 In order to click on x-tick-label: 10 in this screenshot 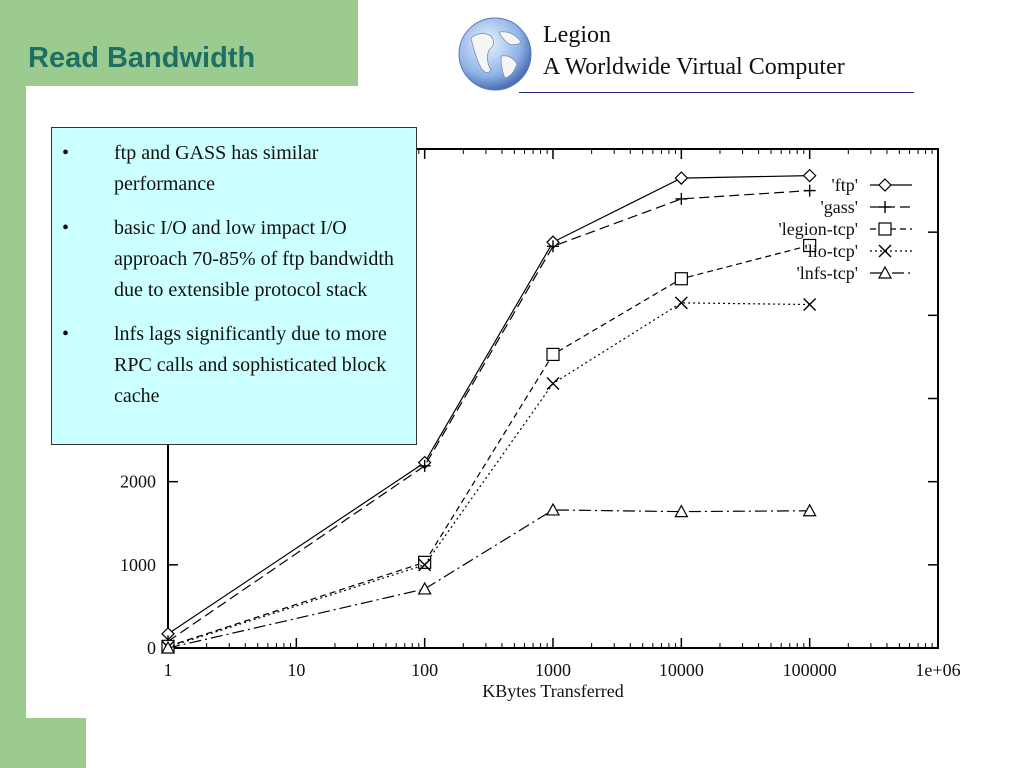, I will do `click(296, 670)`.